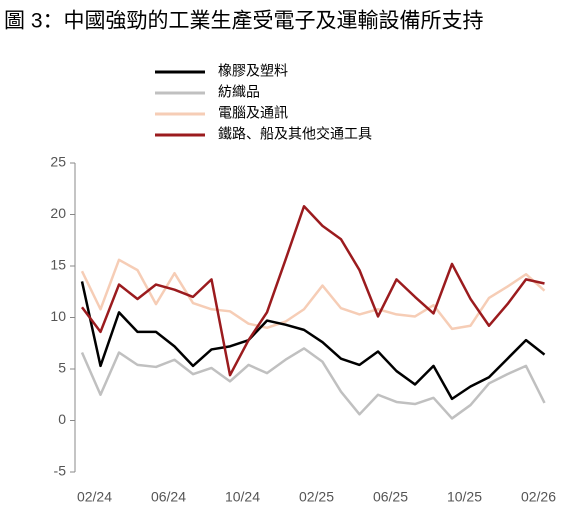 The height and width of the screenshot is (511, 585). Describe the element at coordinates (58, 162) in the screenshot. I see `y-tick-label: 25` at that location.